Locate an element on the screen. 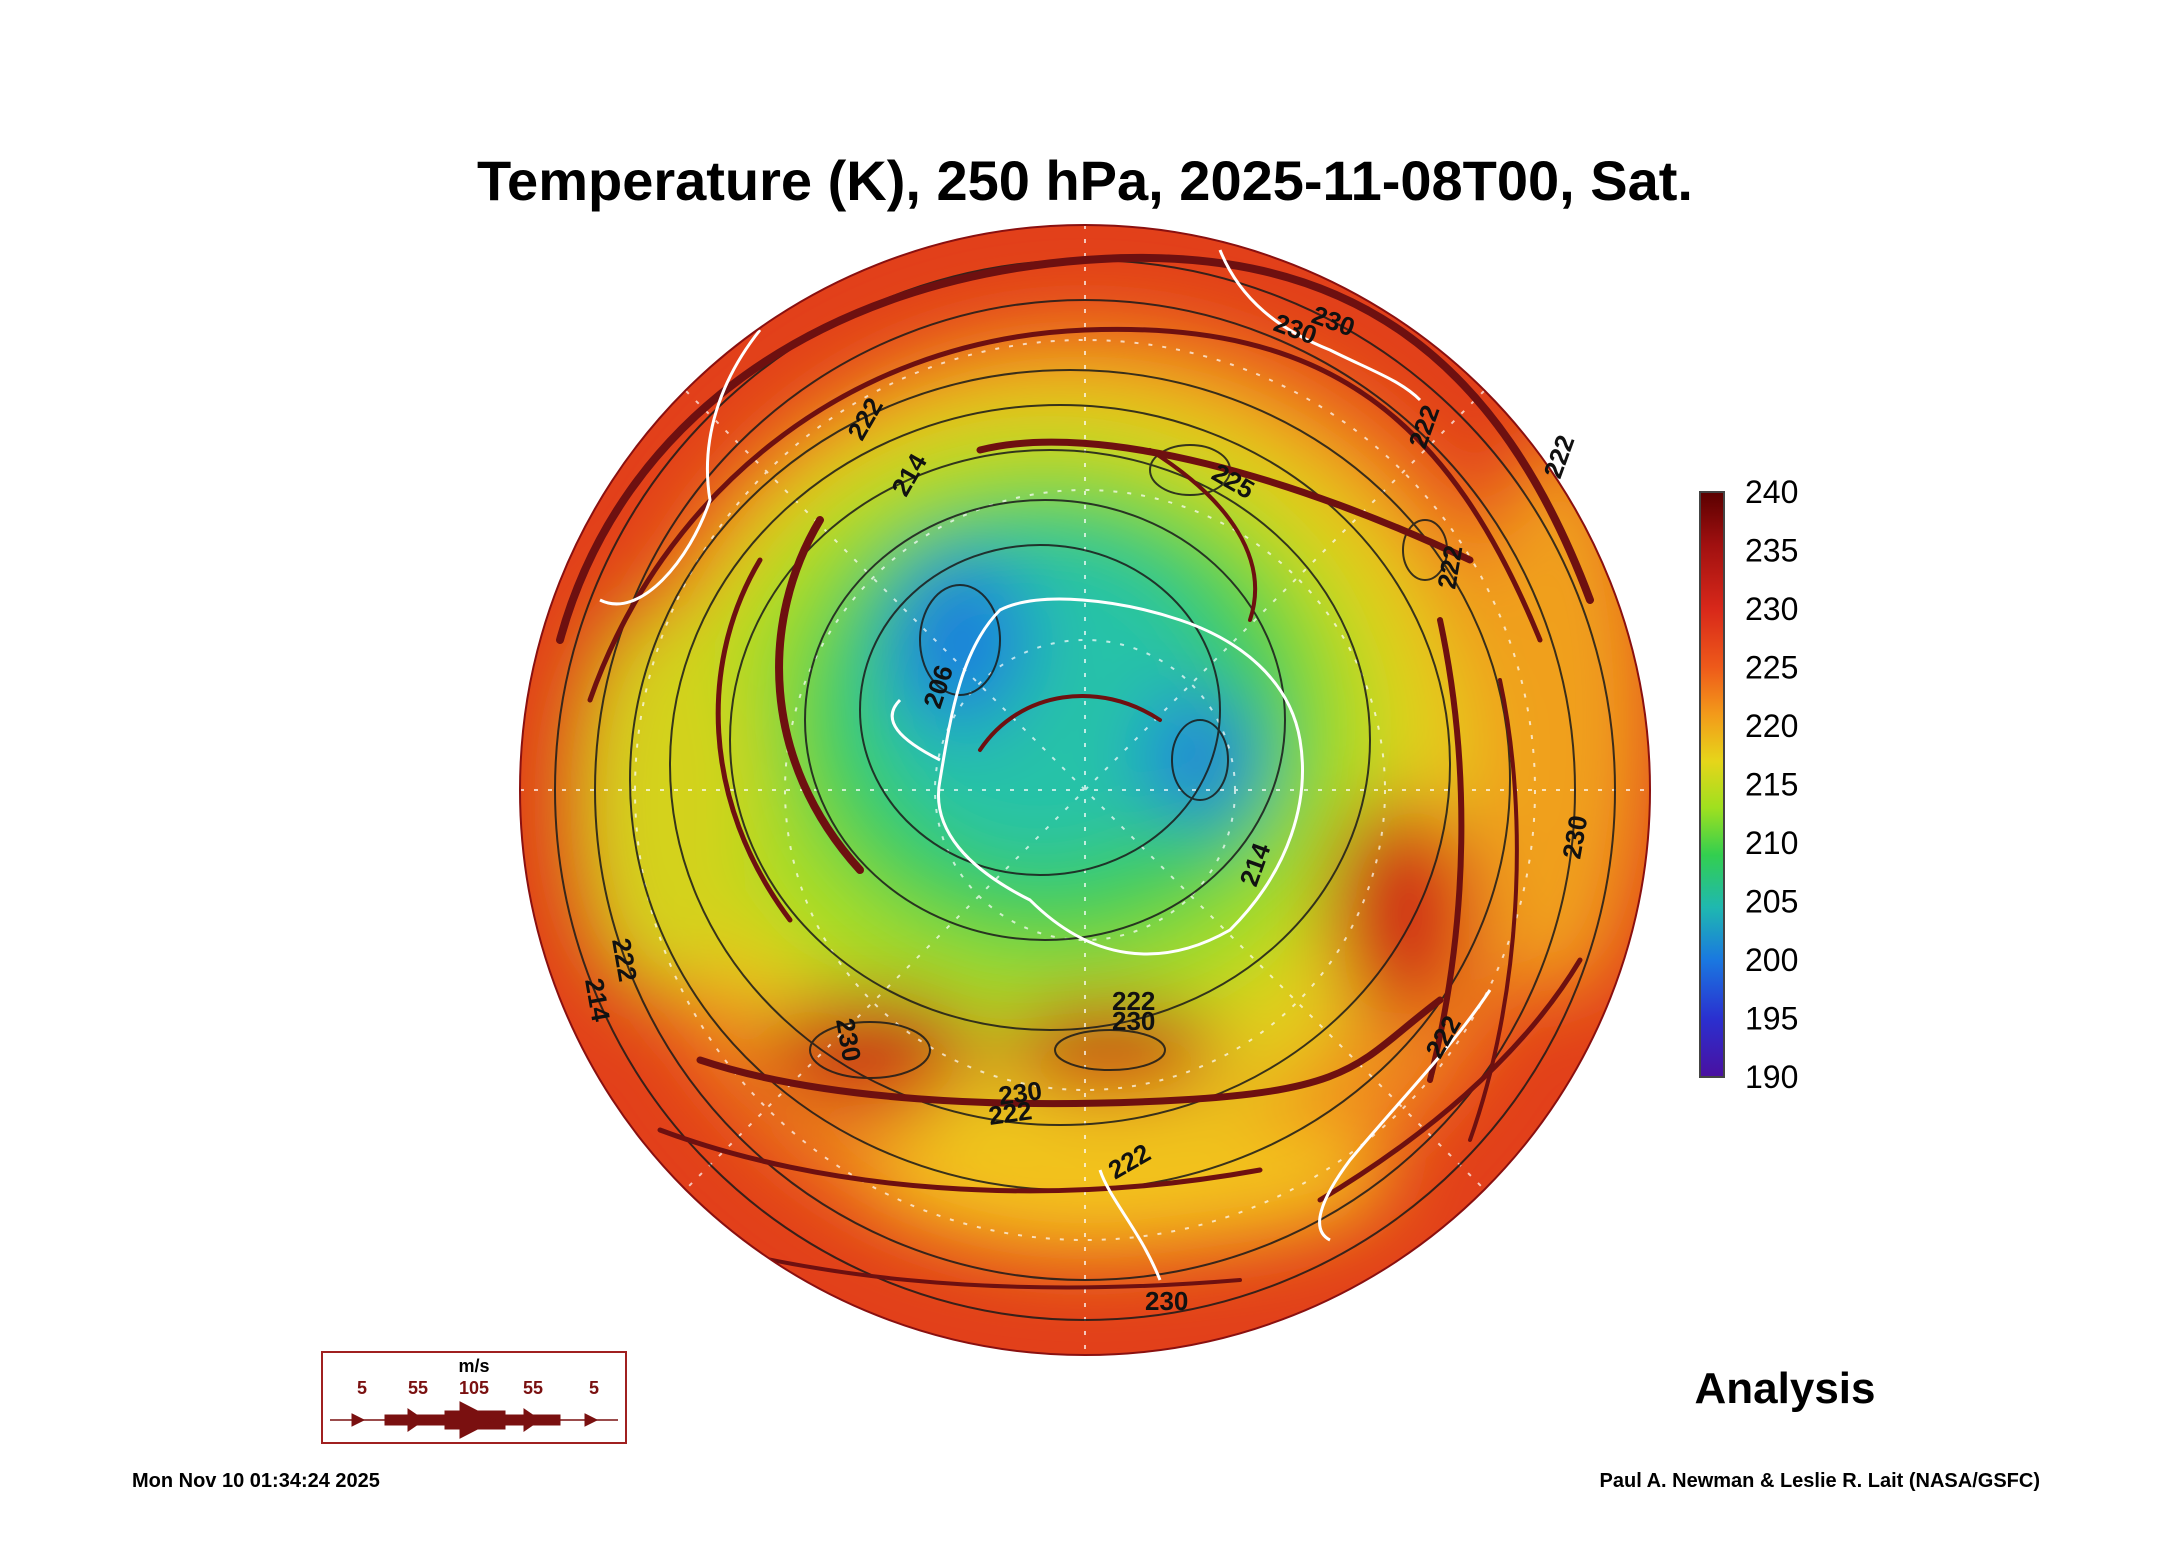  colorbar-tick-label: 200 is located at coordinates (1771, 960).